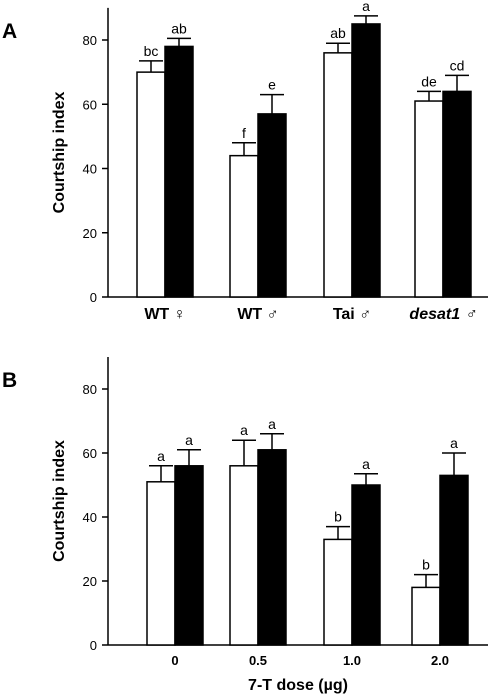 This screenshot has width=498, height=697. I want to click on panel-label: A, so click(9, 31).